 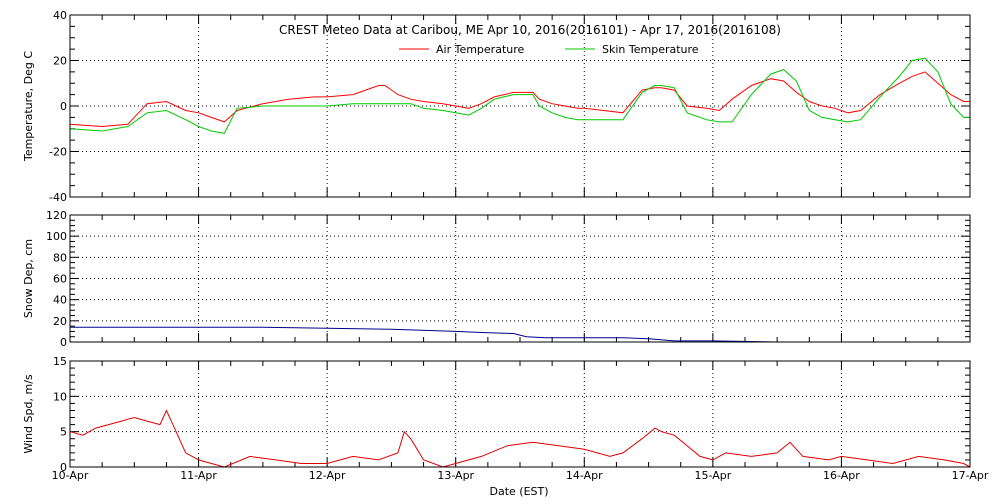 What do you see at coordinates (584, 475) in the screenshot?
I see `x-tick-label: 14-Apr` at bounding box center [584, 475].